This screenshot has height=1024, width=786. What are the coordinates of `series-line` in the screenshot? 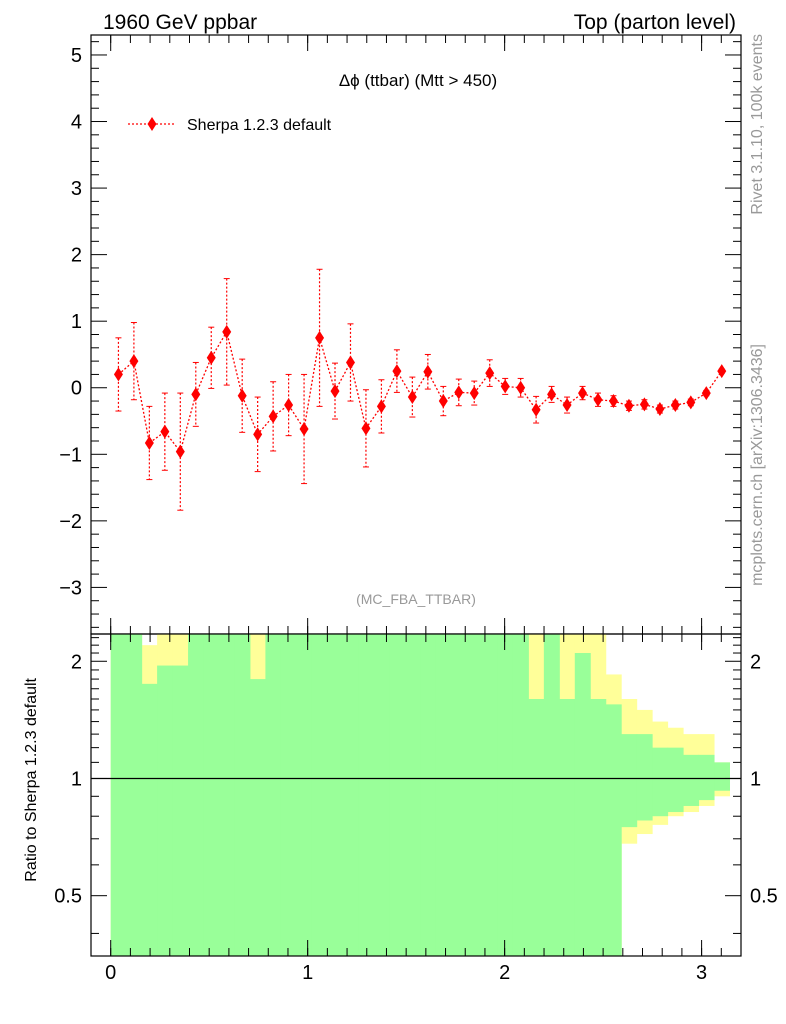 It's located at (420, 392).